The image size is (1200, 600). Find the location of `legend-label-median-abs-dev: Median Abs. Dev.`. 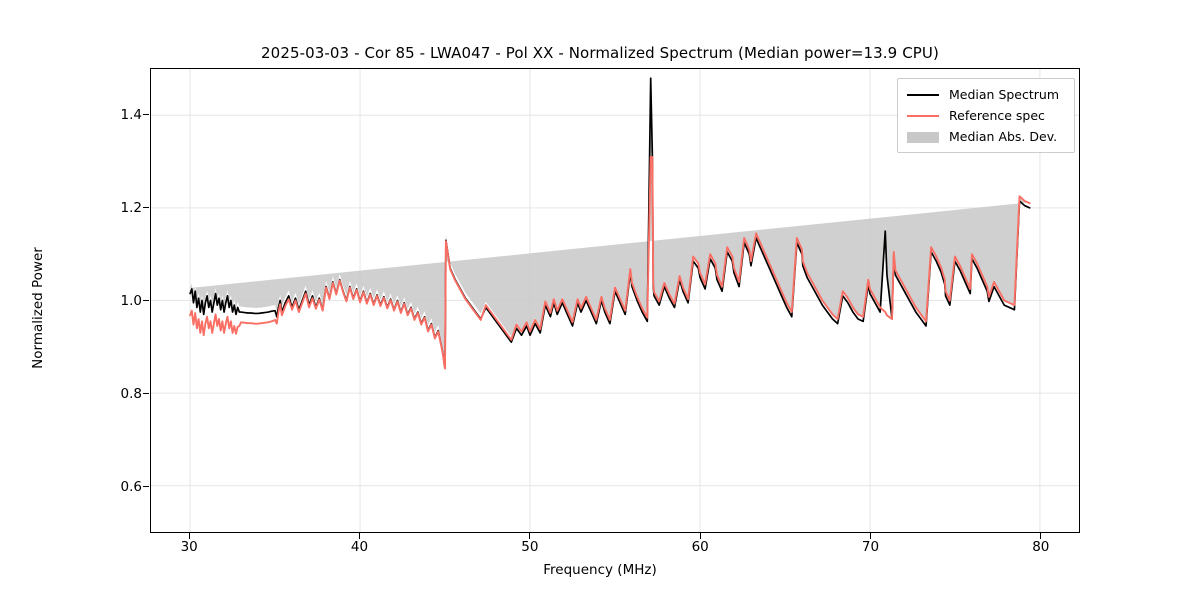

legend-label-median-abs-dev: Median Abs. Dev. is located at coordinates (1003, 136).